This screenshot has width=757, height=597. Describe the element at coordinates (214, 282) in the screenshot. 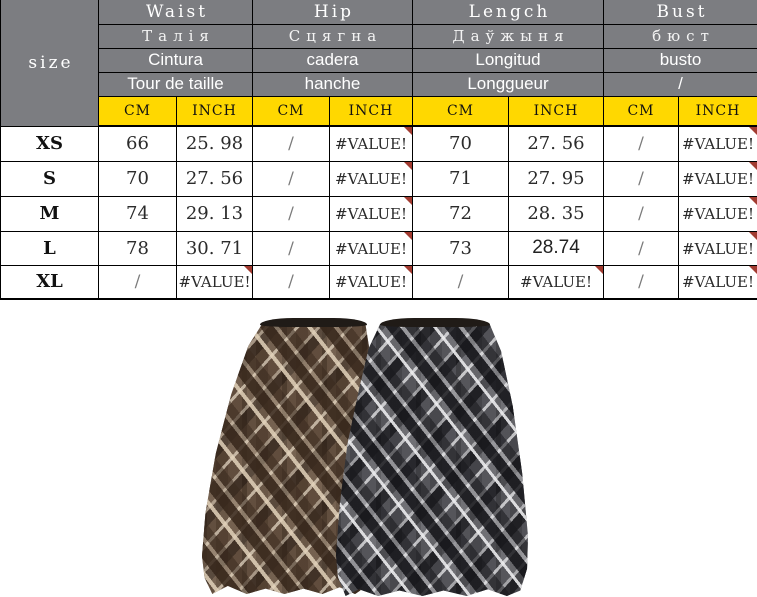

I see `cell-xl-waist-inch: #VALUE!` at that location.